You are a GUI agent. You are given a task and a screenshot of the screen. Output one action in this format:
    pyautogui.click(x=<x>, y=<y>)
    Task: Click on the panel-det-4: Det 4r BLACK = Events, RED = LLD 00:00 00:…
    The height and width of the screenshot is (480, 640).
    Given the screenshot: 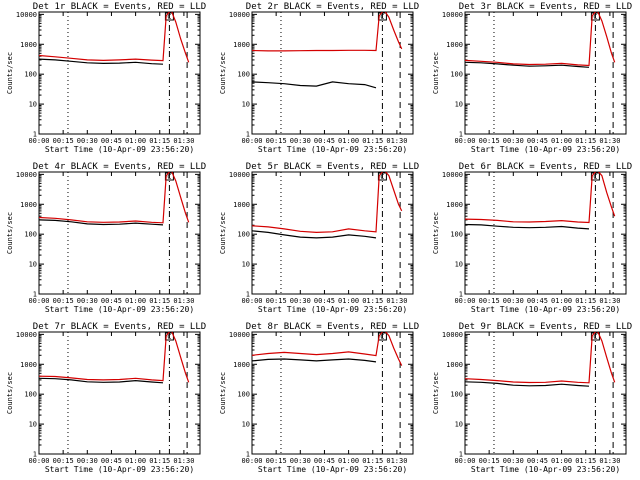 What is the action you would take?
    pyautogui.click(x=106, y=238)
    